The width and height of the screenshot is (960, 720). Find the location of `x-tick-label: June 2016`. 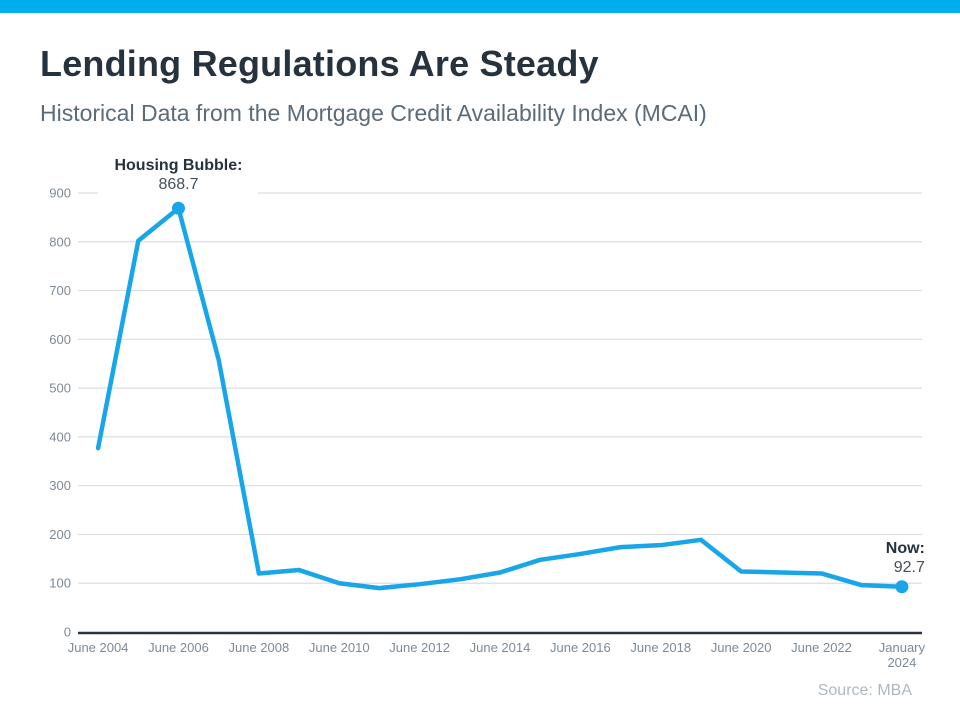

x-tick-label: June 2016 is located at coordinates (580, 647).